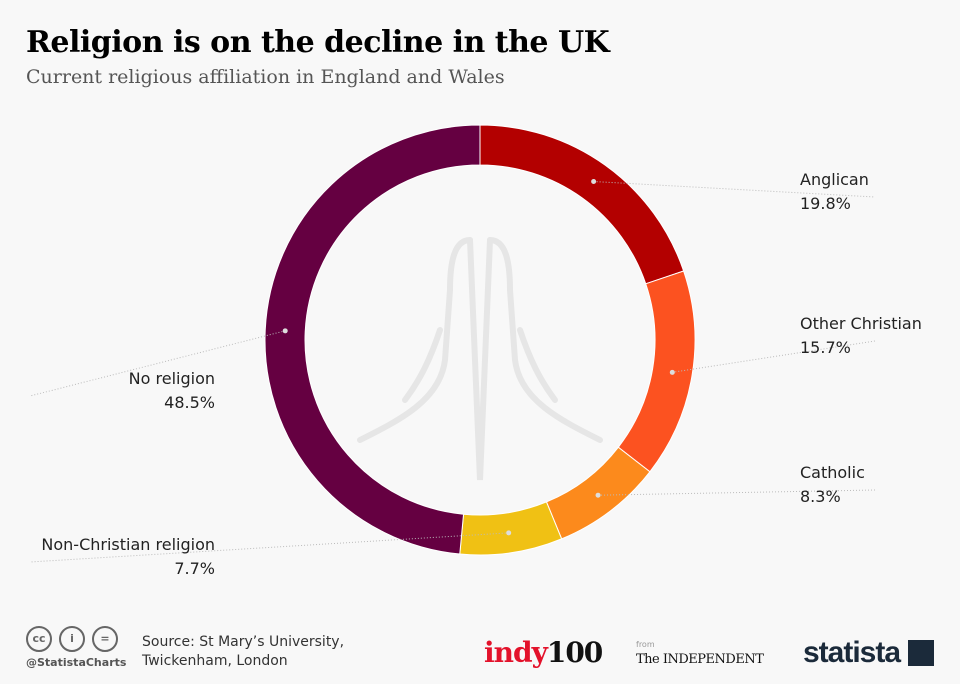  I want to click on slice-other-christian, so click(656, 371).